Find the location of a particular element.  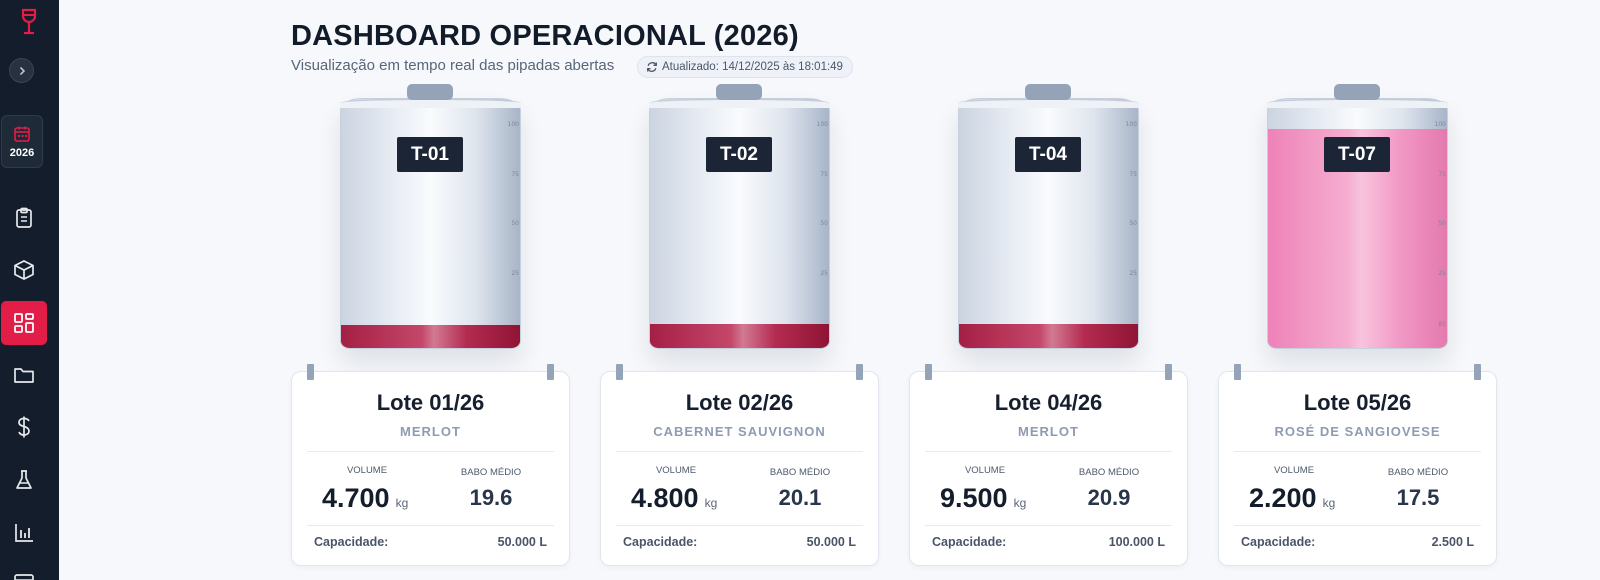

volume-label: VOLUME is located at coordinates (1294, 470).